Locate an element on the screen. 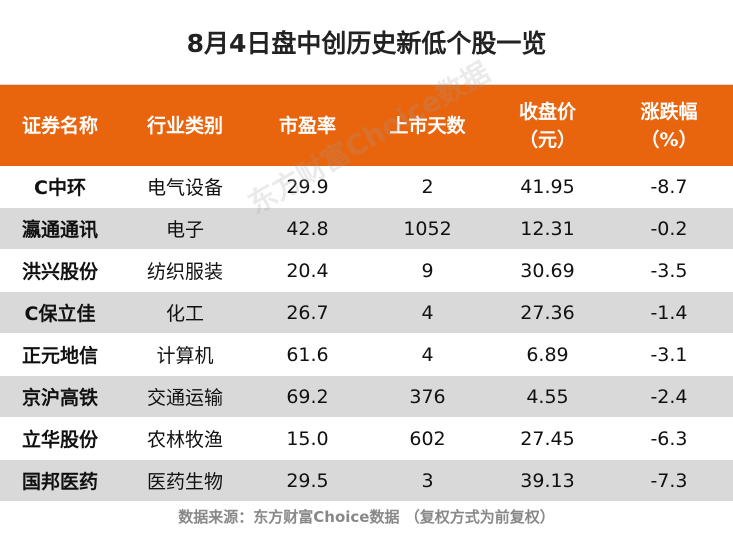 This screenshot has height=536, width=733. table-row: 正元地信 计算机 61.6 4 6.89 -3.1 is located at coordinates (366, 355).